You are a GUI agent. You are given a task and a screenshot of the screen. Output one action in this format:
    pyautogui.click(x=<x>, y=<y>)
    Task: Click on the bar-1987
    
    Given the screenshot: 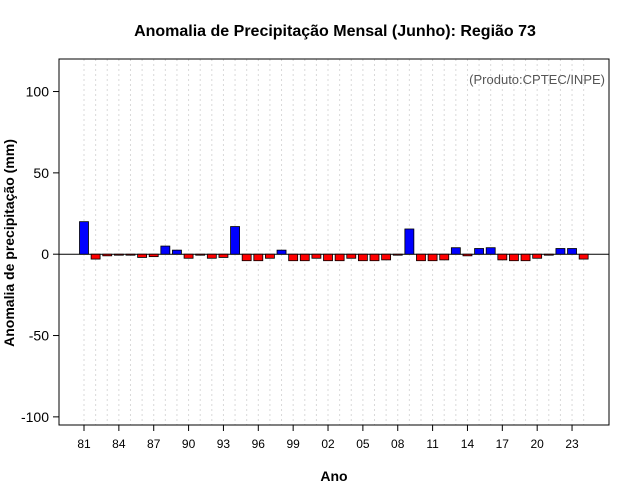 What is the action you would take?
    pyautogui.click(x=153, y=255)
    